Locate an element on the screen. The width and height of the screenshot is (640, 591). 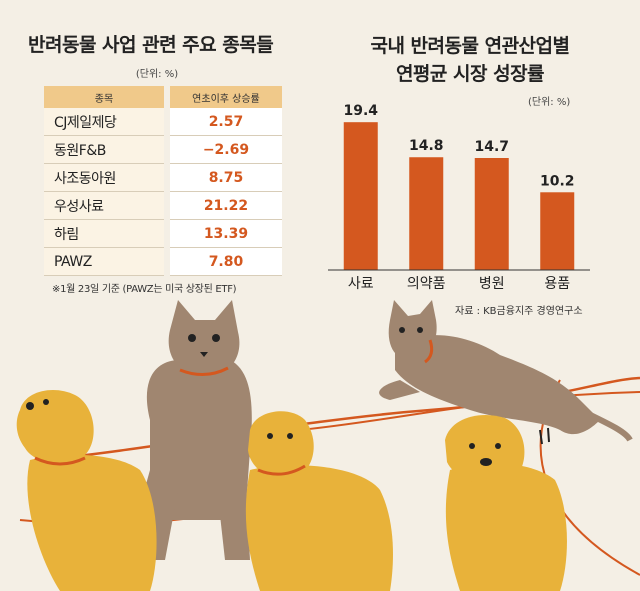
column-header-name: 종목 is located at coordinates (105, 97).